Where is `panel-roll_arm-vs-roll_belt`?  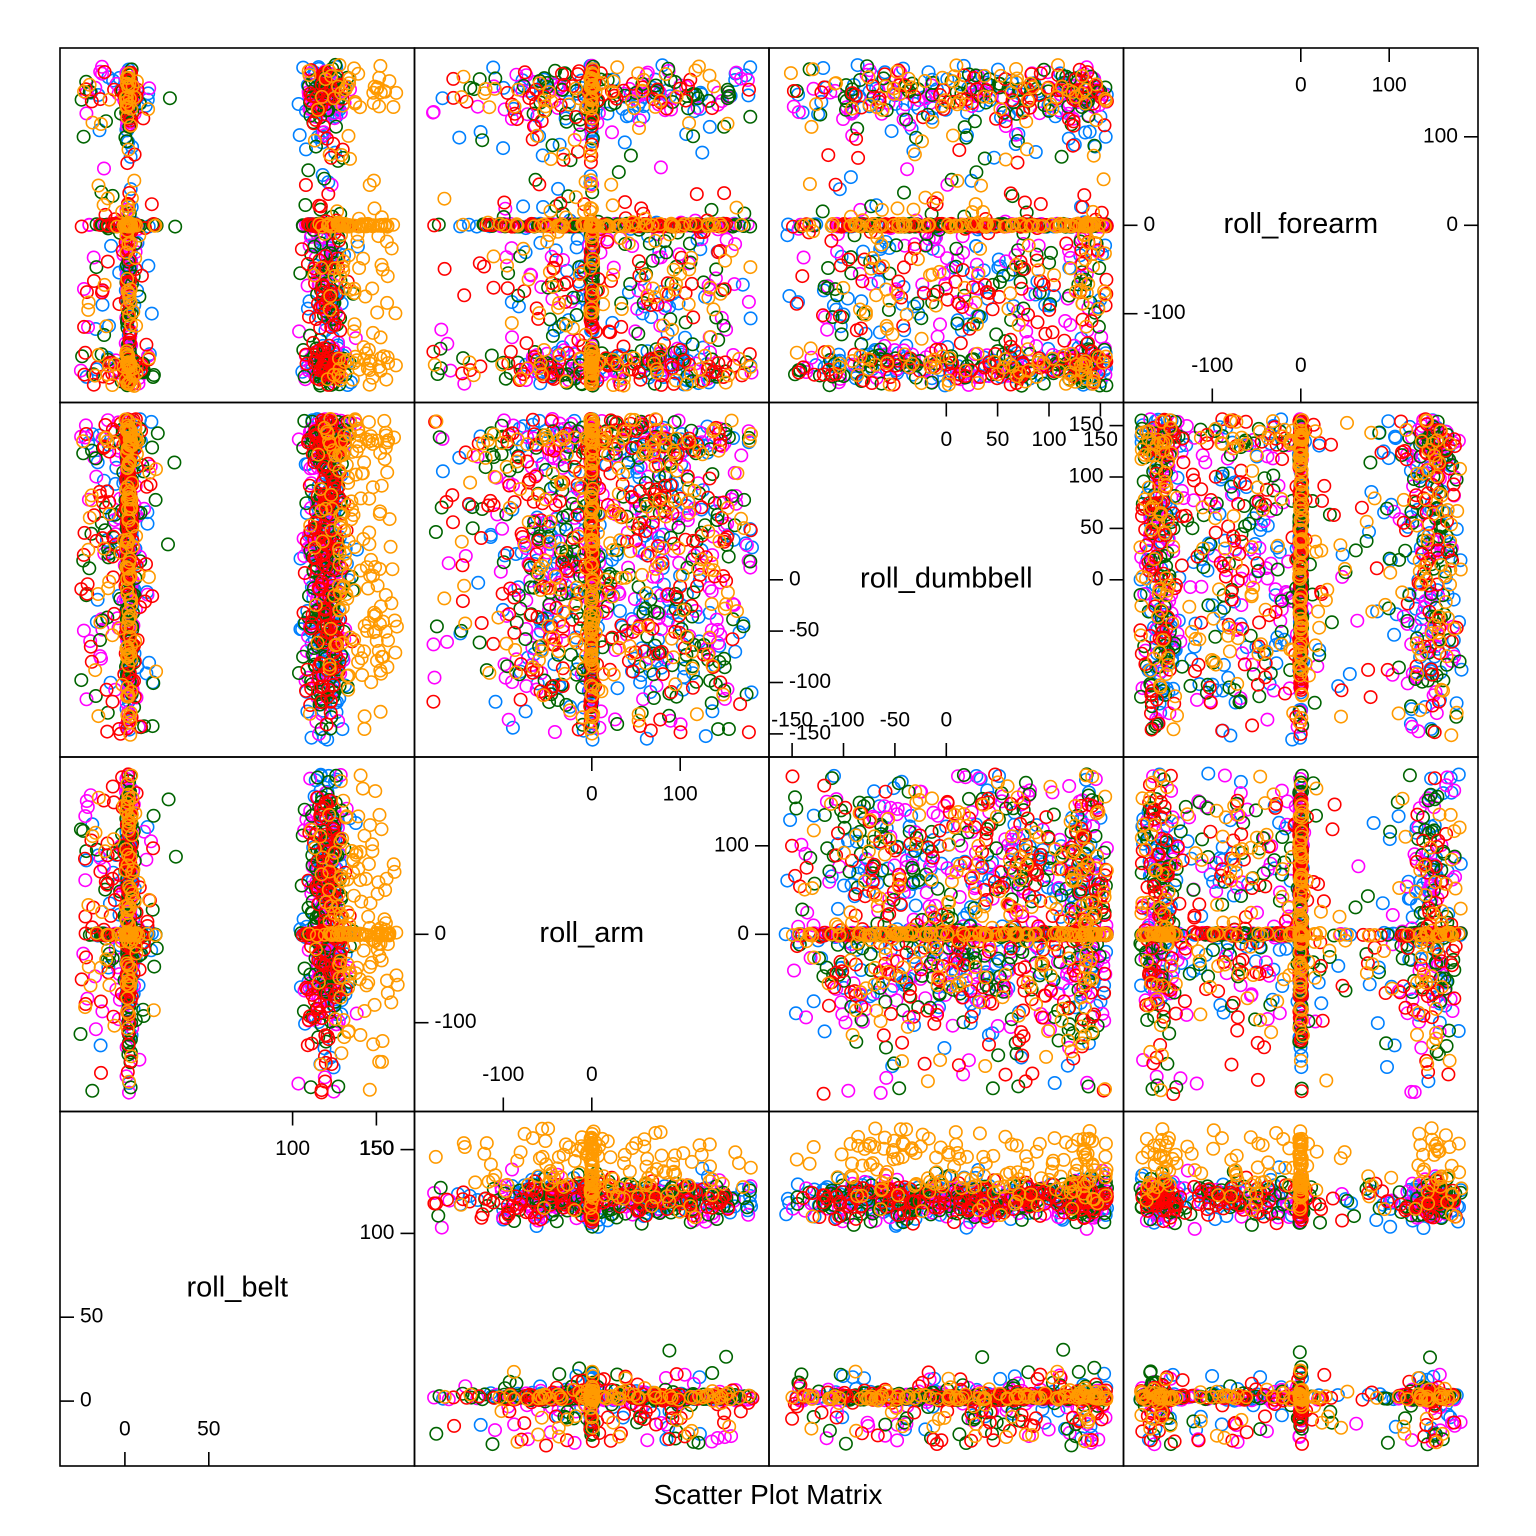 panel-roll_arm-vs-roll_belt is located at coordinates (593, 1287).